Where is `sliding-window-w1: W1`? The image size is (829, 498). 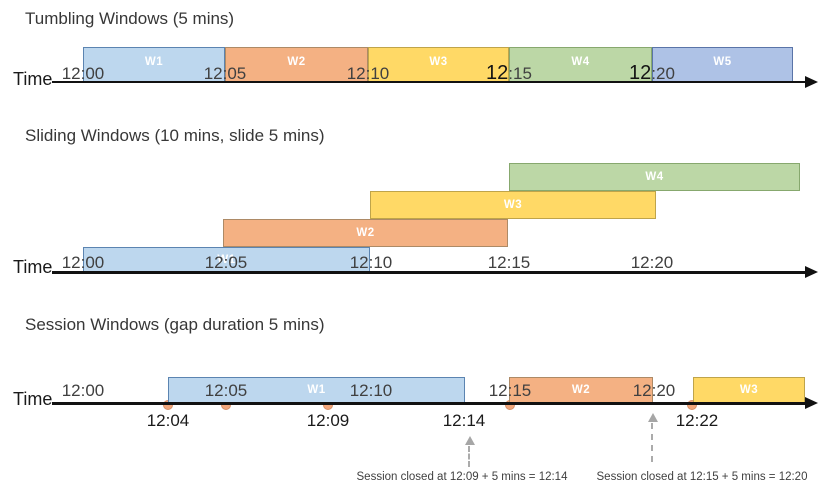 sliding-window-w1: W1 is located at coordinates (226, 260).